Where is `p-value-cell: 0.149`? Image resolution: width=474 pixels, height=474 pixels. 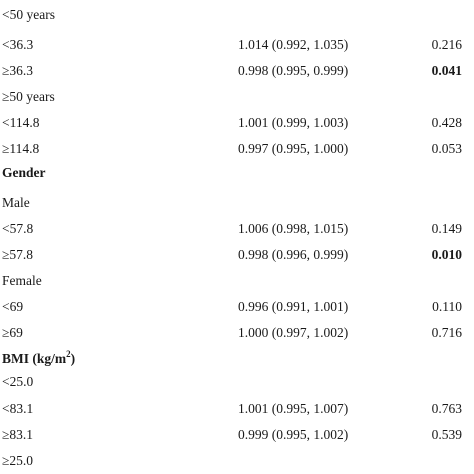 p-value-cell: 0.149 is located at coordinates (446, 228).